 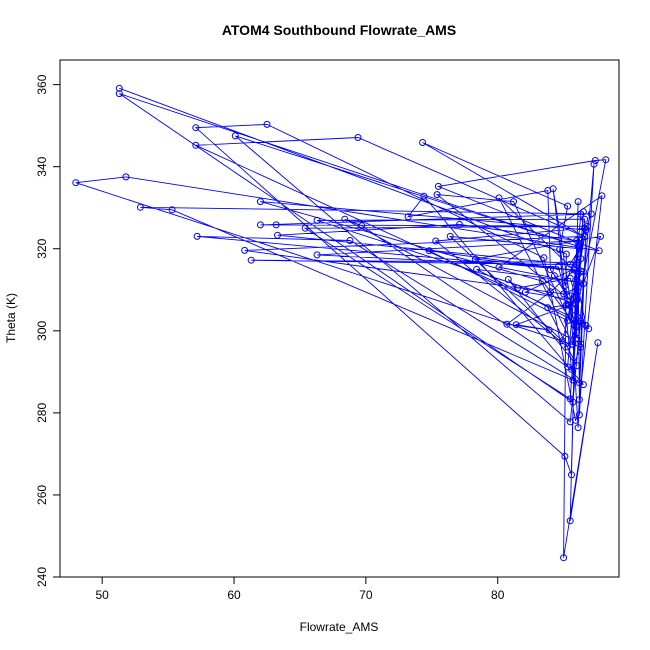 I want to click on y-tick-label: 240, so click(x=42, y=577).